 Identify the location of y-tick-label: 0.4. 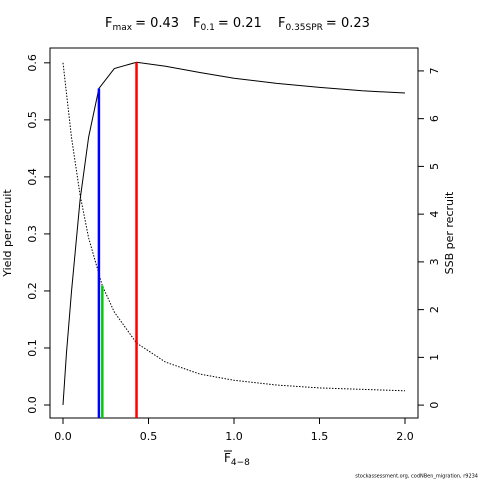
(32, 177).